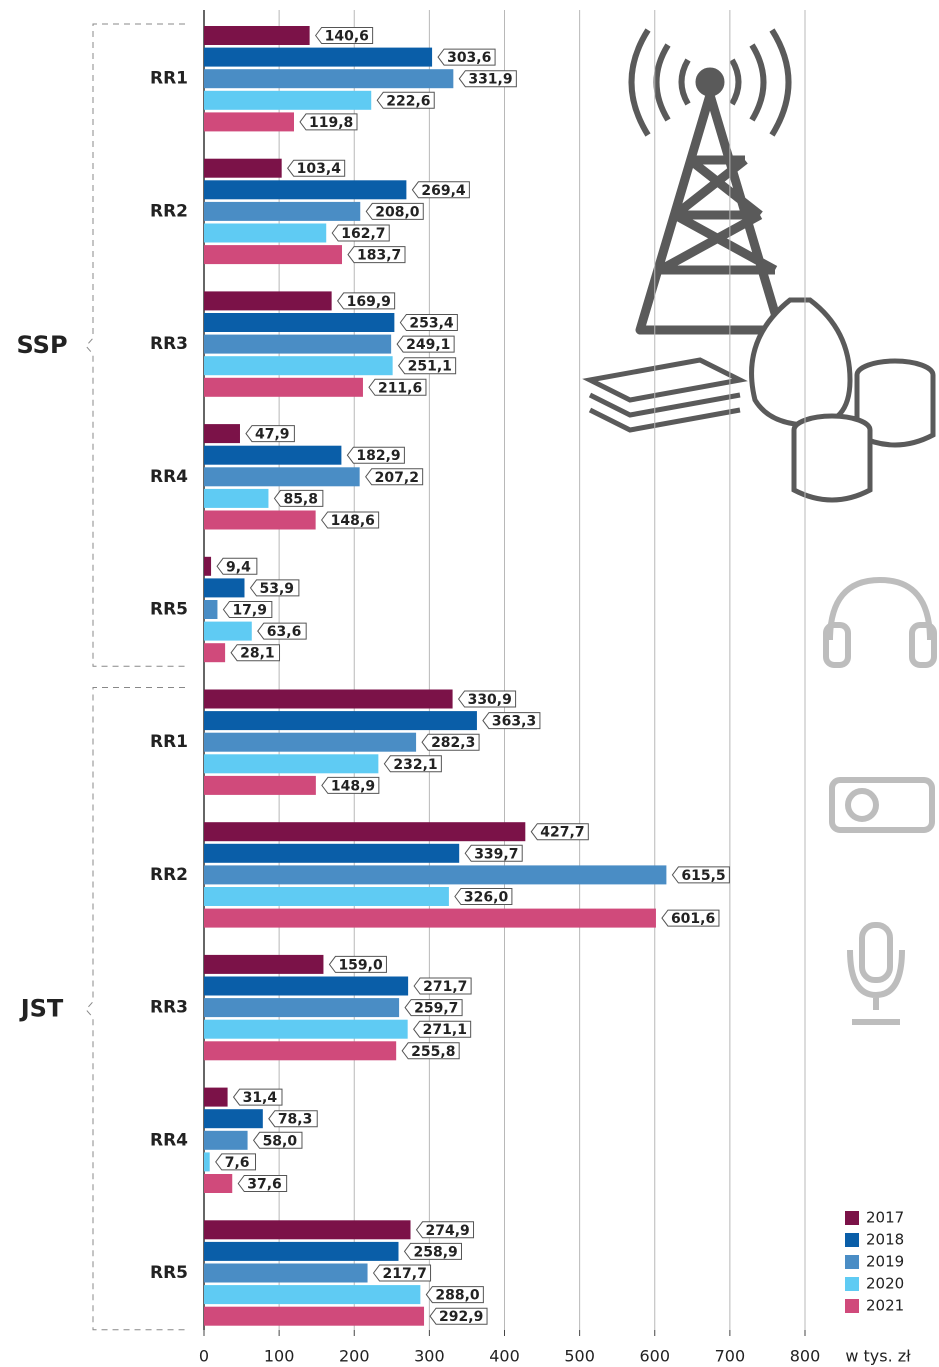  I want to click on value-label: 331,9, so click(490, 80).